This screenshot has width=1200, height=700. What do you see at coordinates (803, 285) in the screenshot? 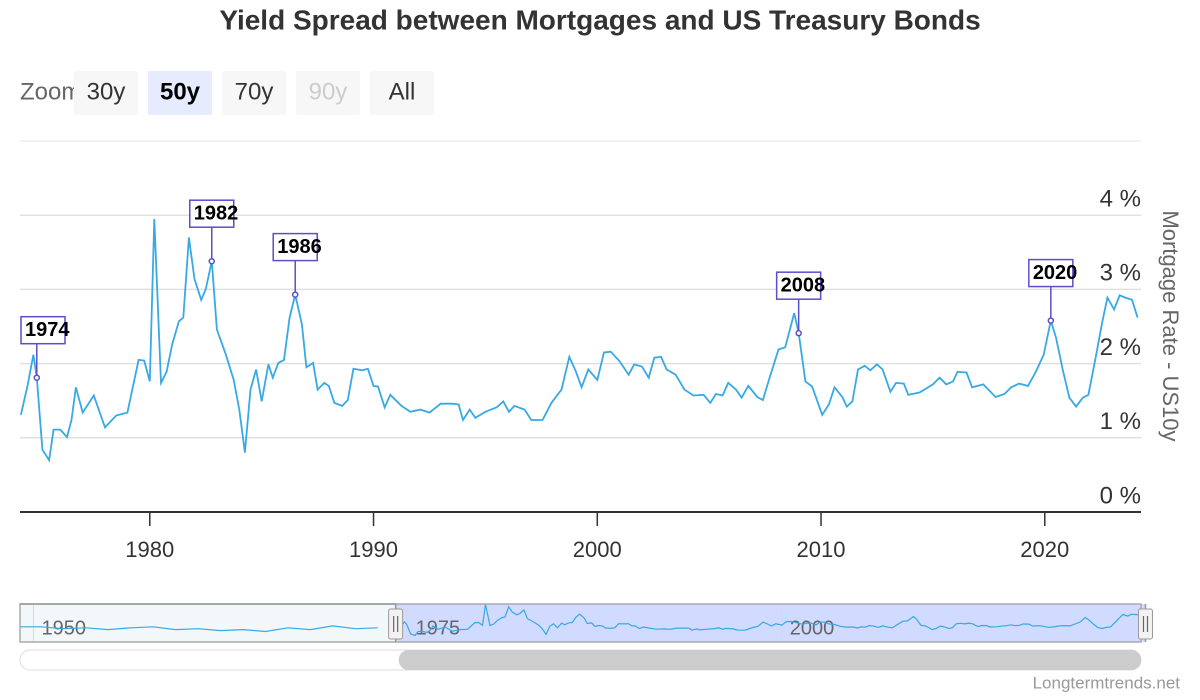
I see `flag-label: 2008` at bounding box center [803, 285].